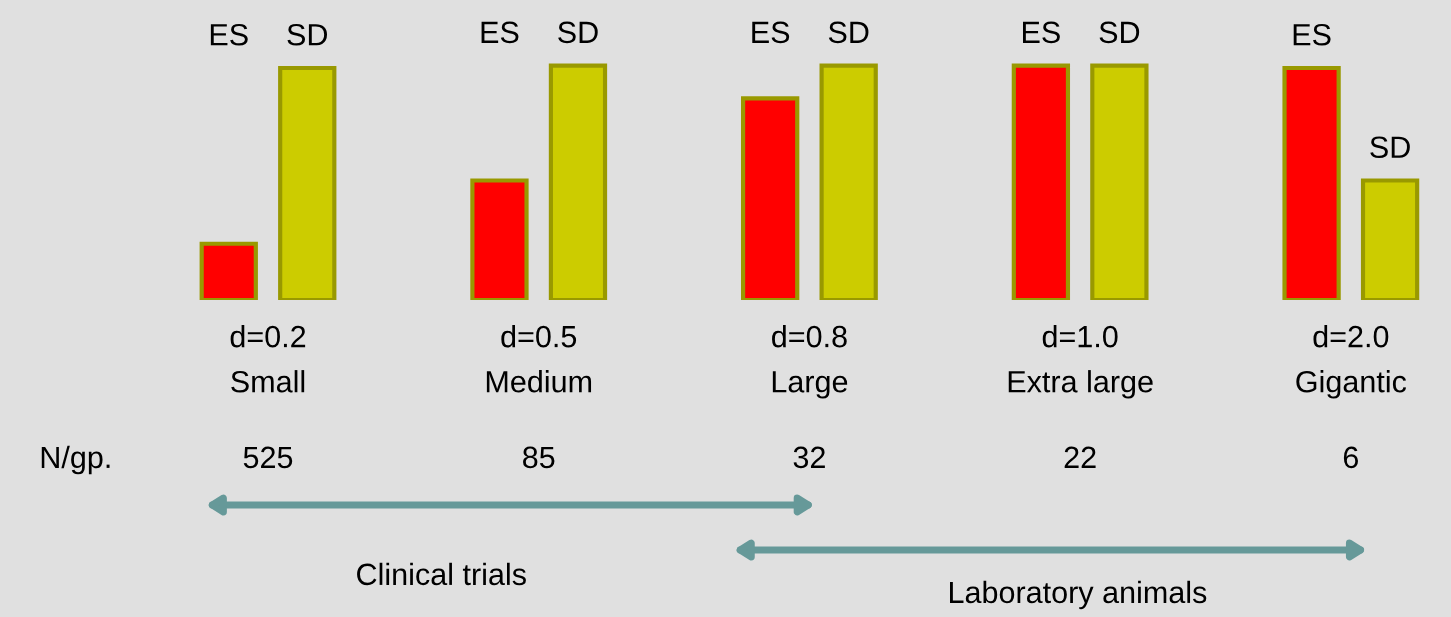 The height and width of the screenshot is (617, 1451). I want to click on series-label: ES, so click(1041, 32).